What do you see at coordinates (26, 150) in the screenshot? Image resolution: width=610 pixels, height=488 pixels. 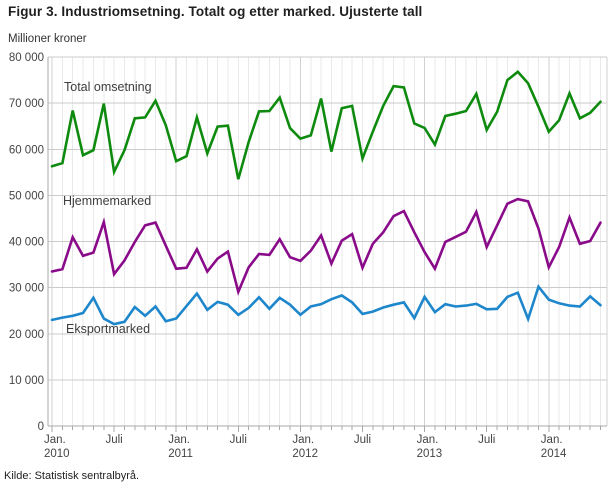 I see `y-axis-tick-label: 60 000` at bounding box center [26, 150].